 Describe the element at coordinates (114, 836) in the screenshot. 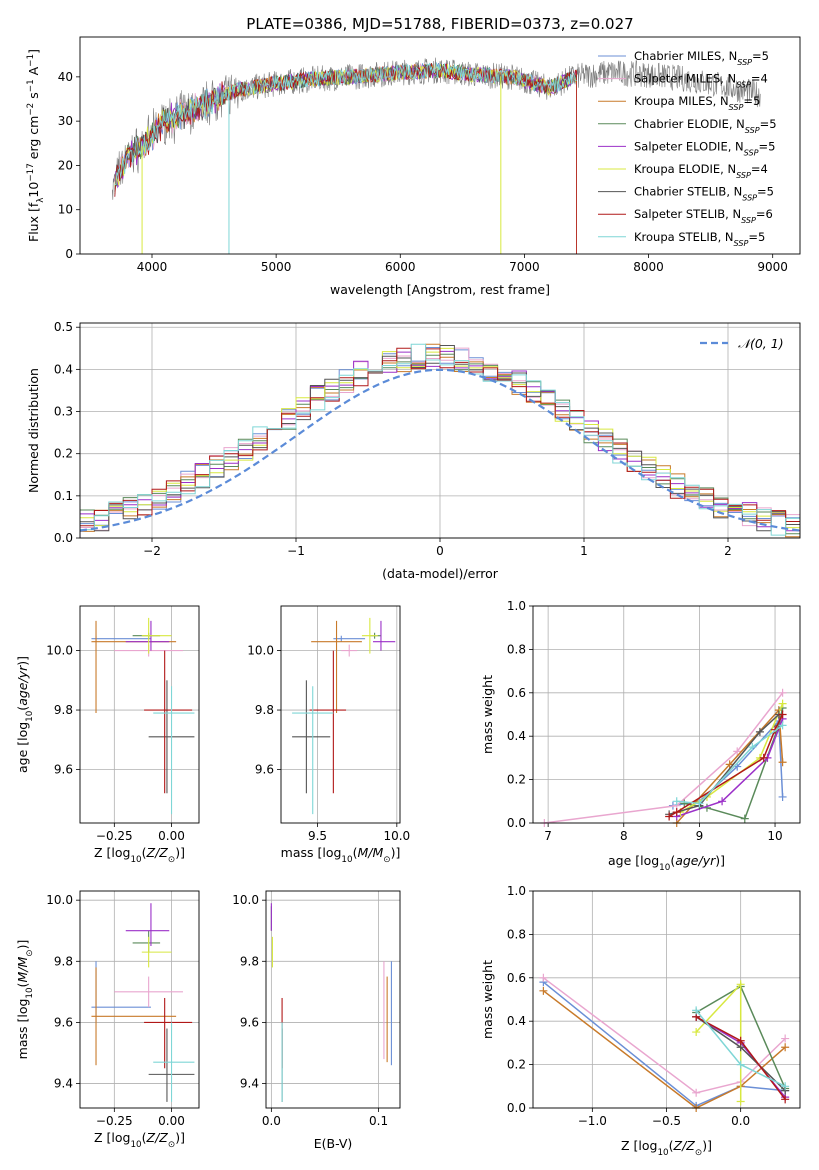

I see `x-tick-label: −0.25` at that location.